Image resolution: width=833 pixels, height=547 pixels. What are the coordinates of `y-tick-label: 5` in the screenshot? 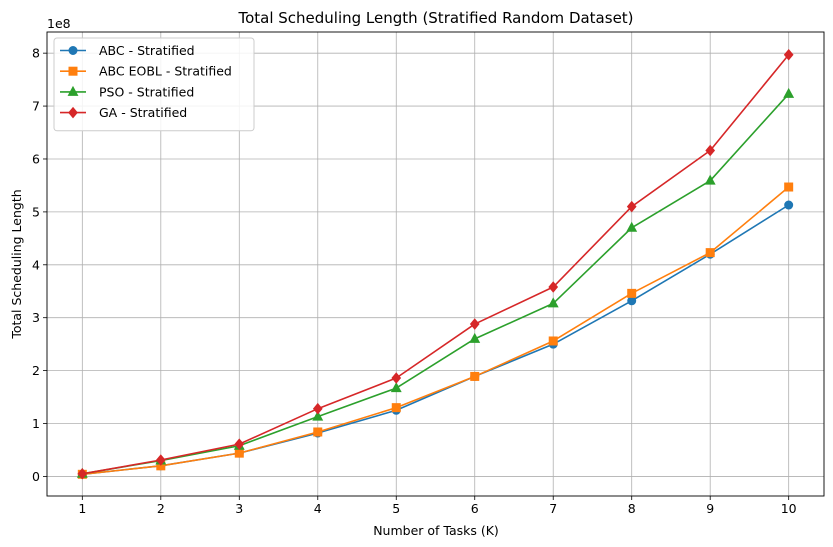 It's located at (36, 211).